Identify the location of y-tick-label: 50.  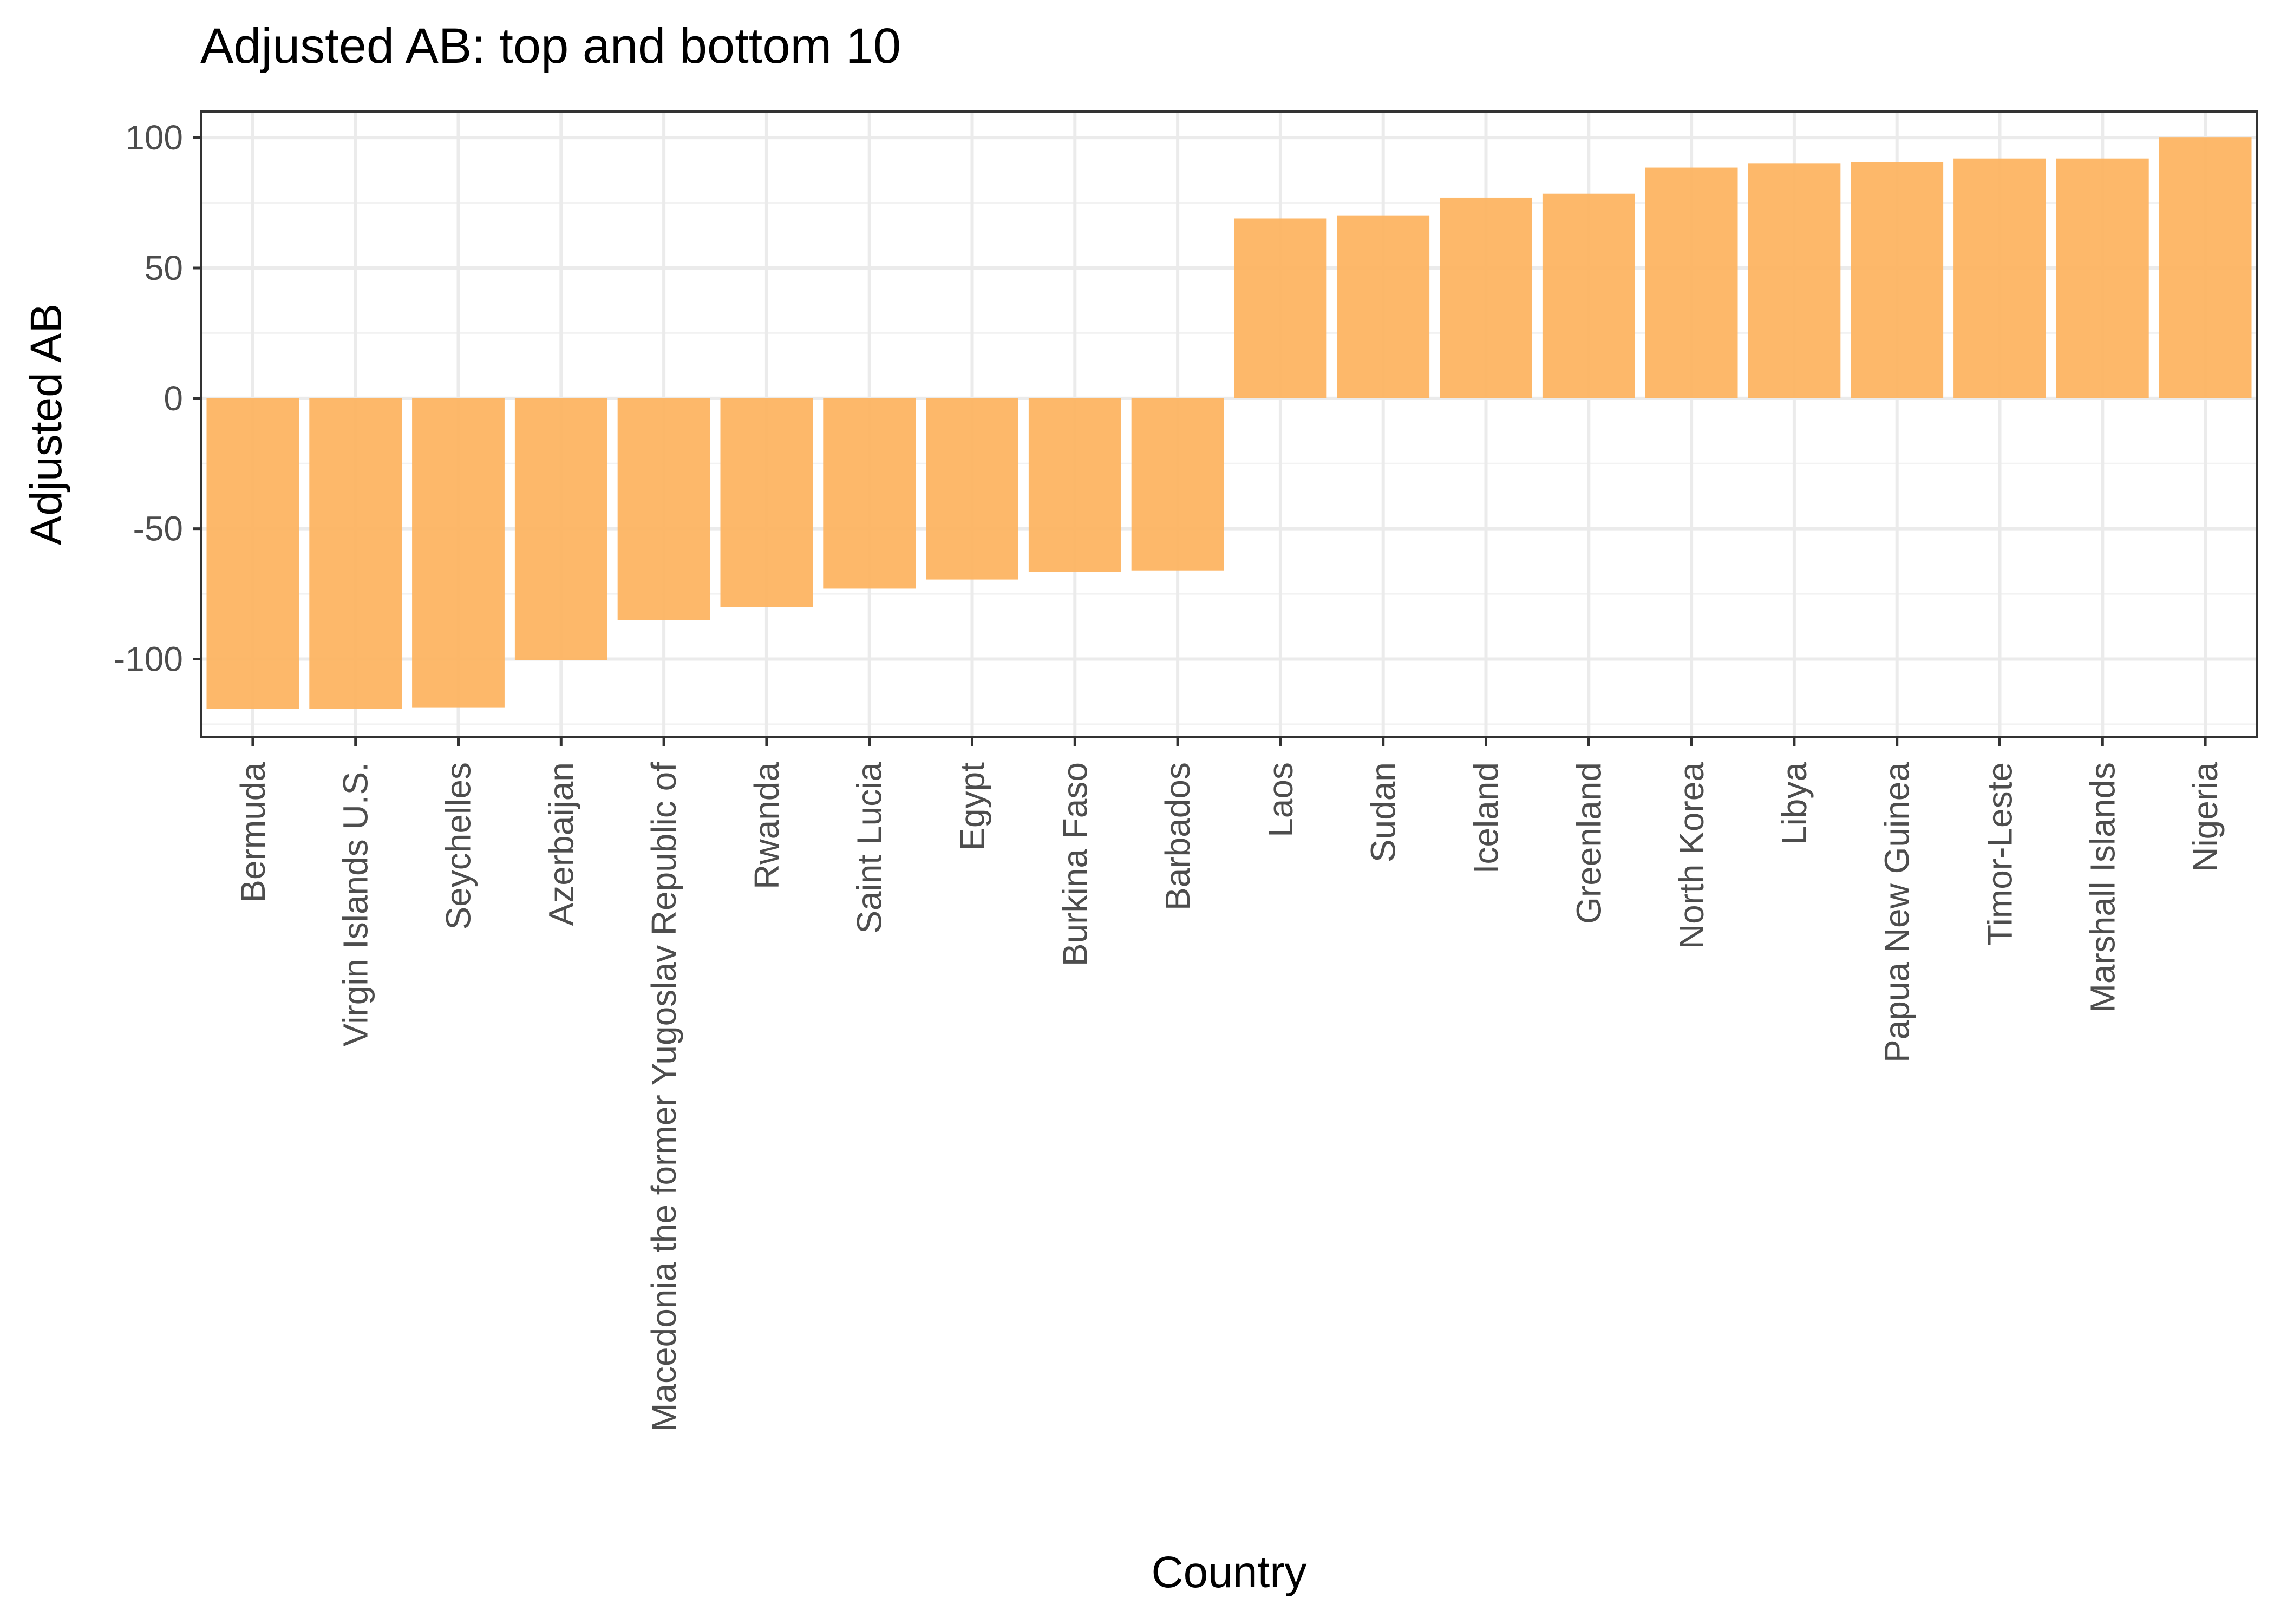
(164, 267).